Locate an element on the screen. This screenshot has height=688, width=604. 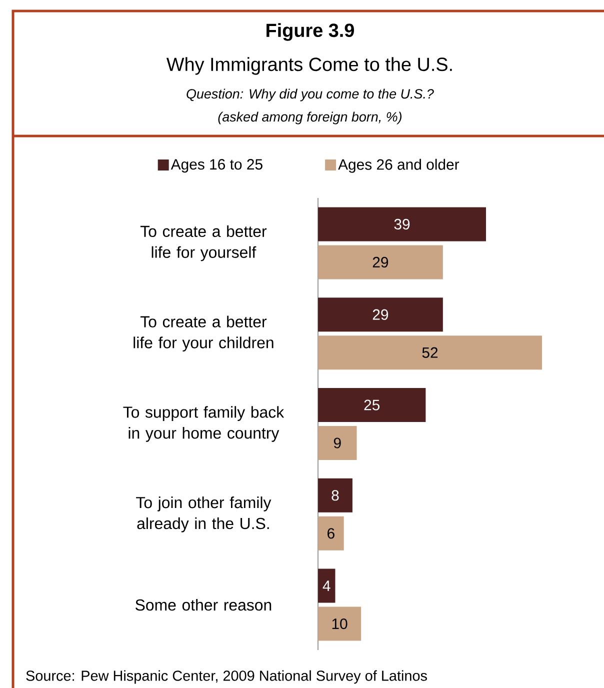
y-tick-label: To create a better life for your children is located at coordinates (204, 334).